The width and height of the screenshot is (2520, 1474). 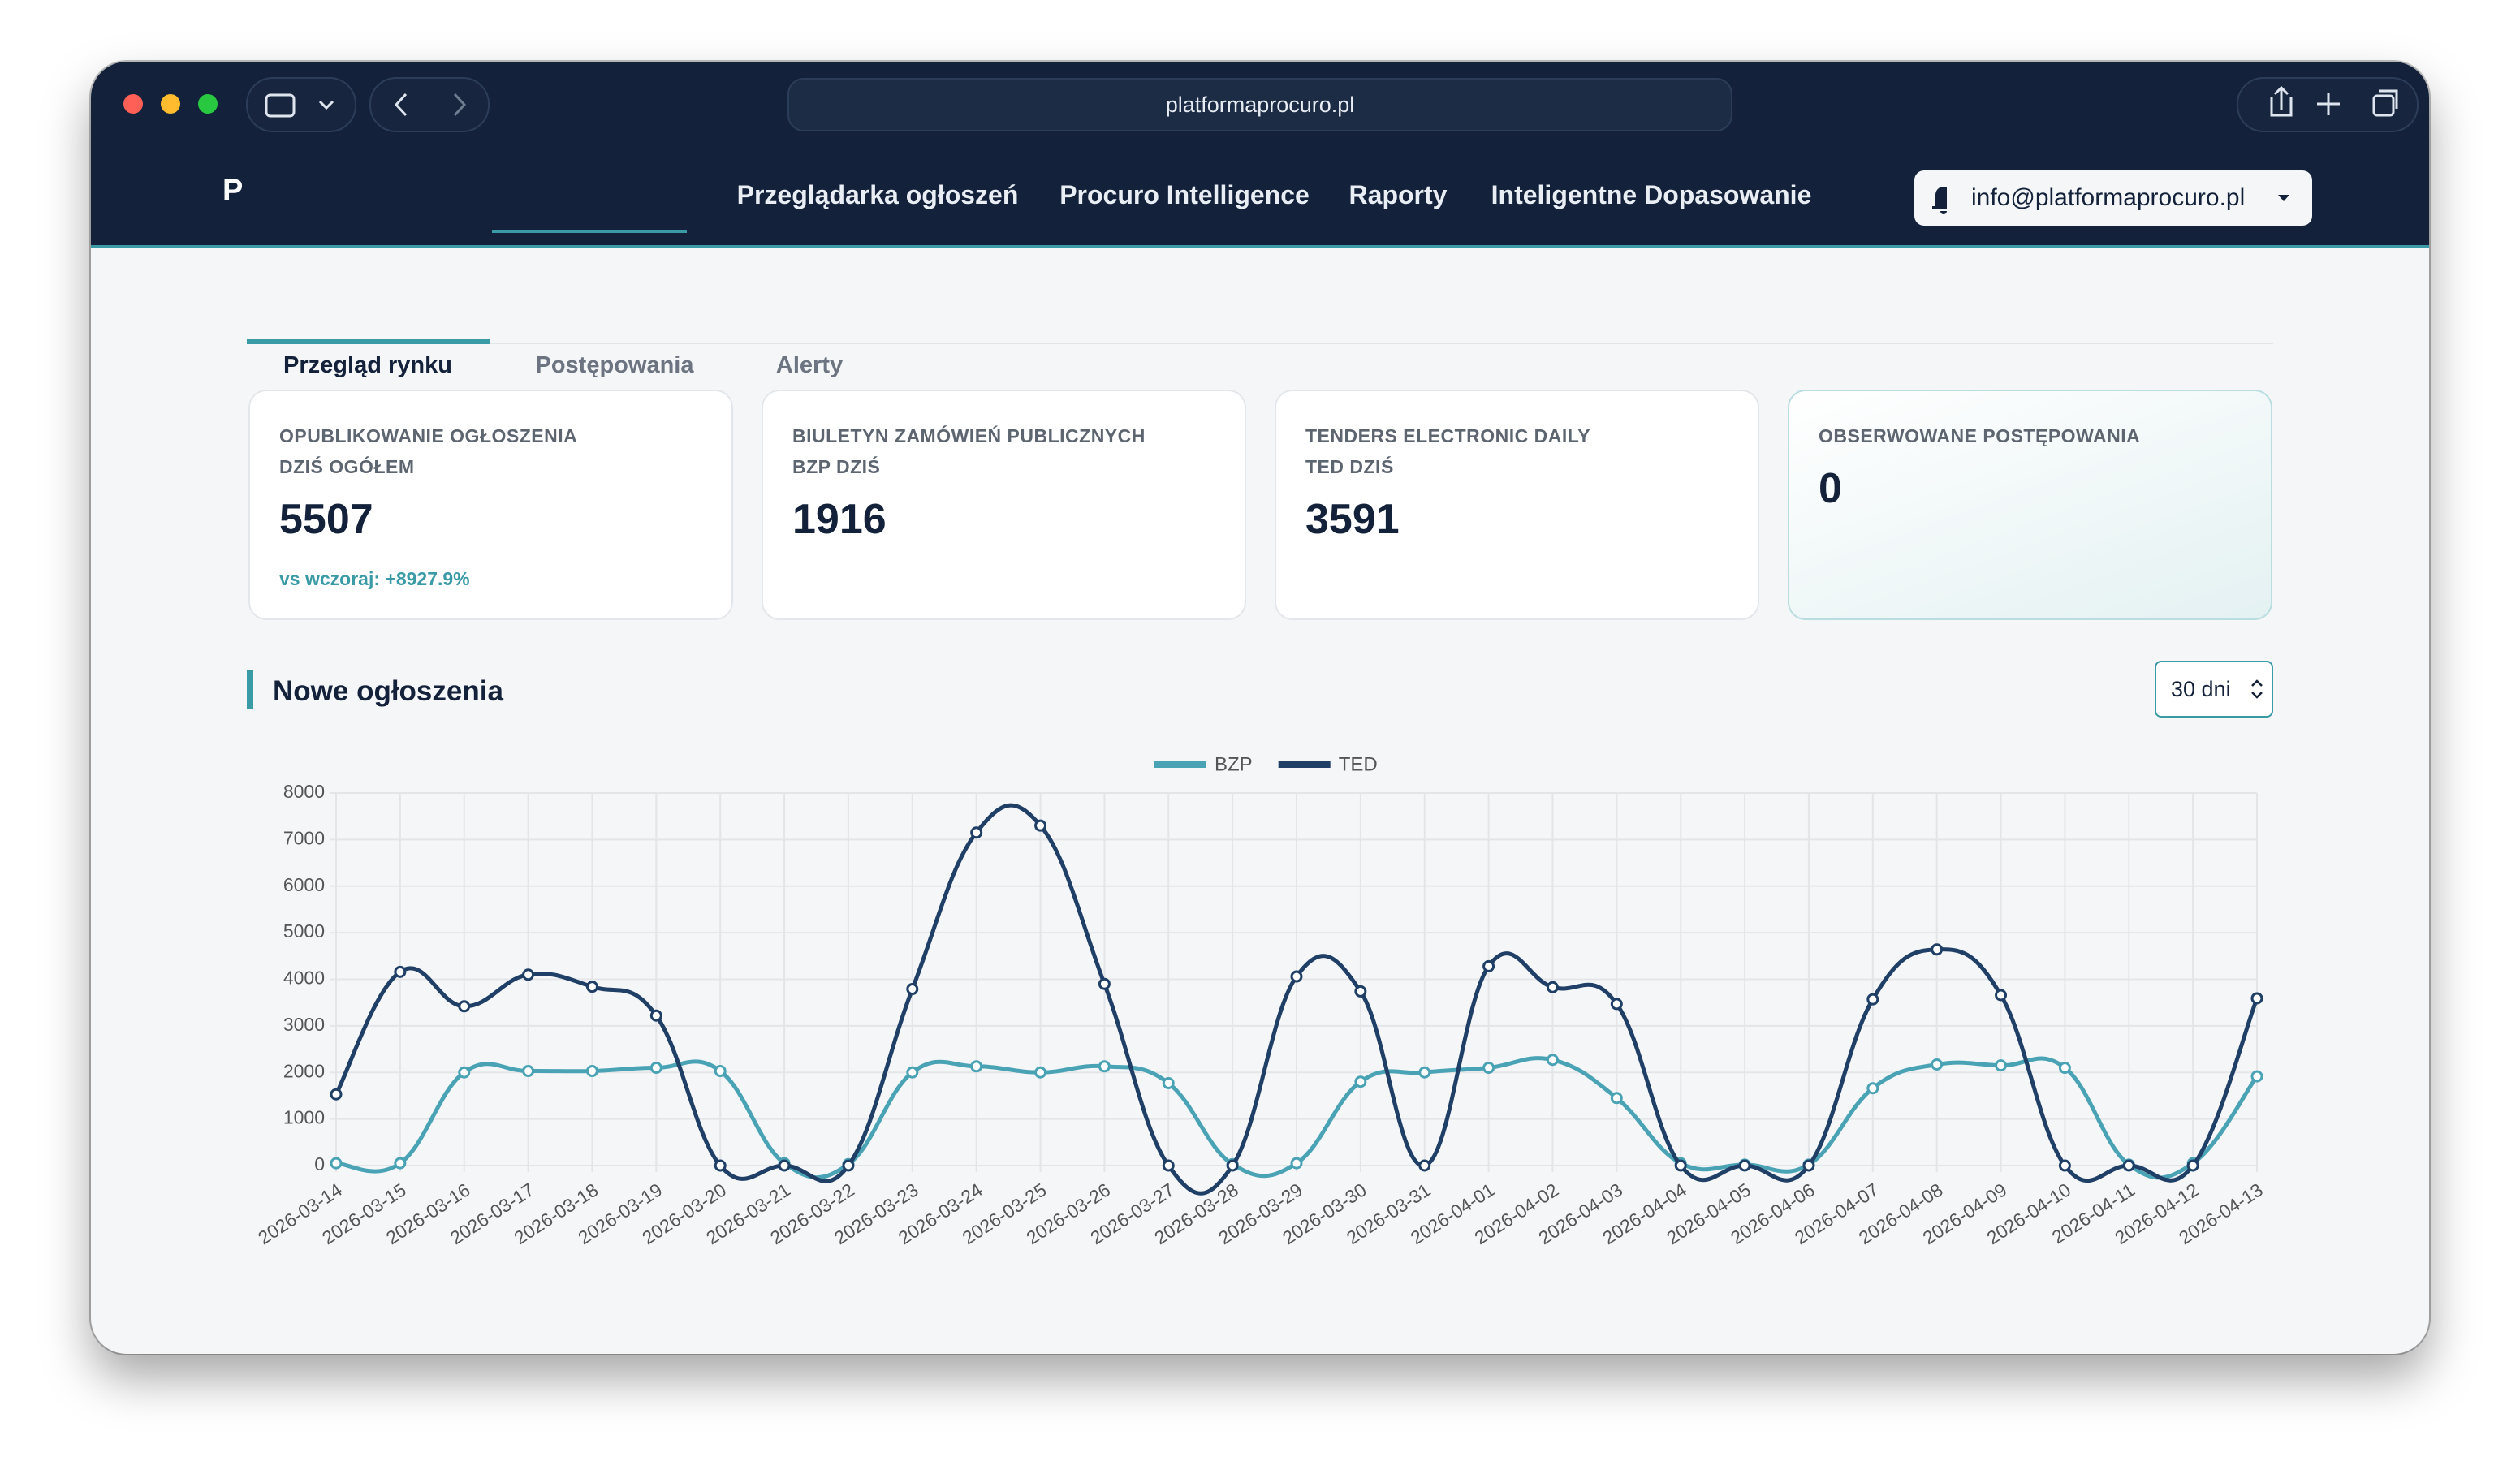 What do you see at coordinates (304, 1024) in the screenshot?
I see `y-tick-label: 3000` at bounding box center [304, 1024].